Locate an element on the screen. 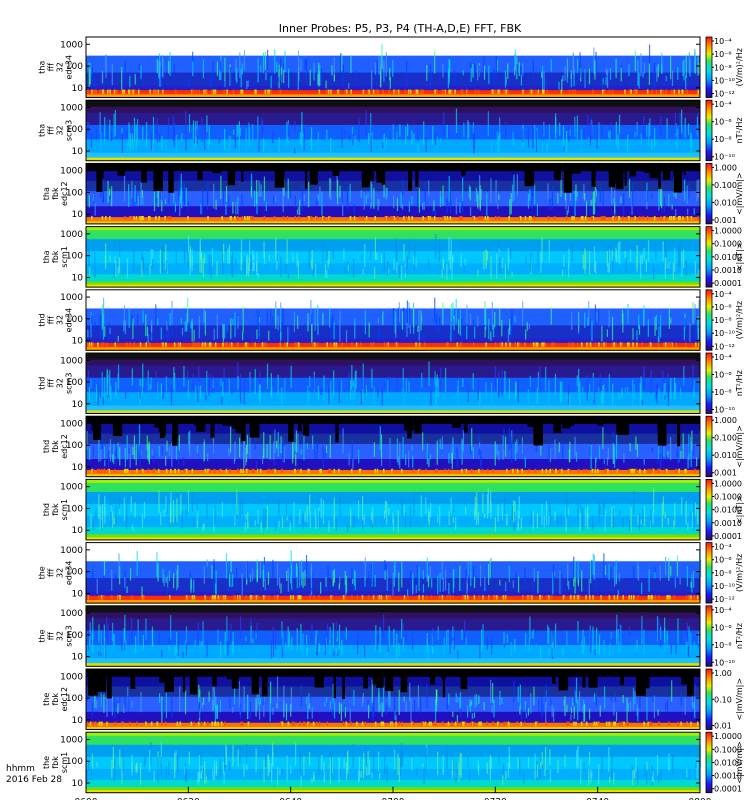 The height and width of the screenshot is (800, 750). y-tick-label: 100 is located at coordinates (74, 67).